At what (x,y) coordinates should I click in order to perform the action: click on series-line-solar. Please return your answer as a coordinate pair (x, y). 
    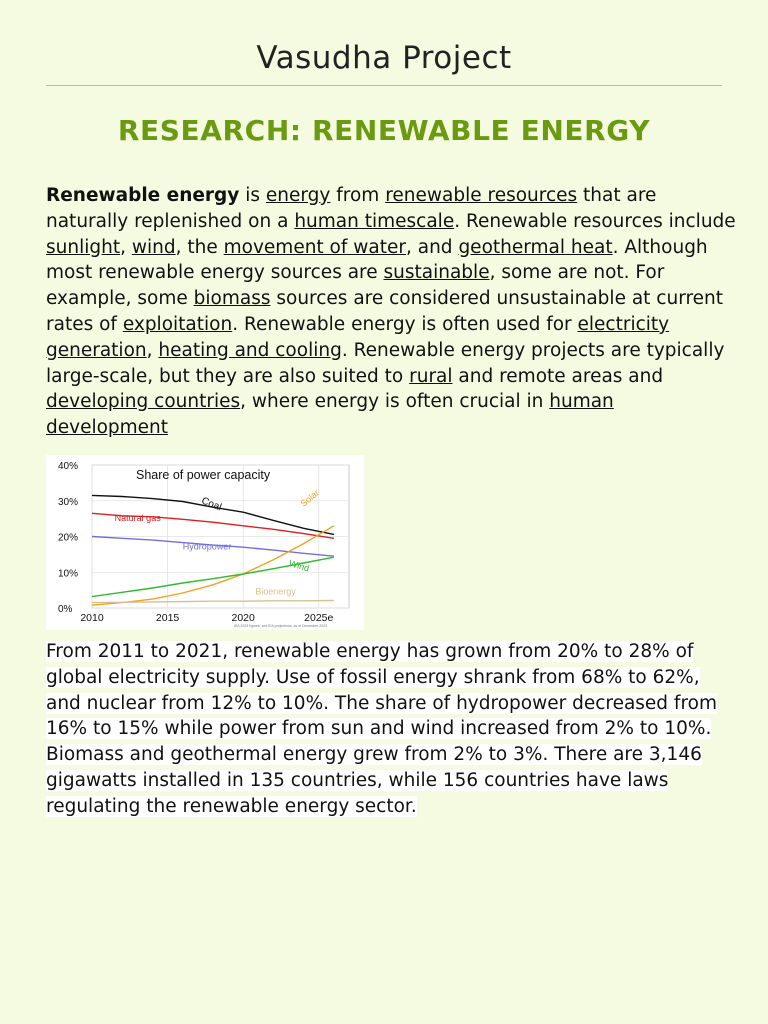
    Looking at the image, I should click on (213, 565).